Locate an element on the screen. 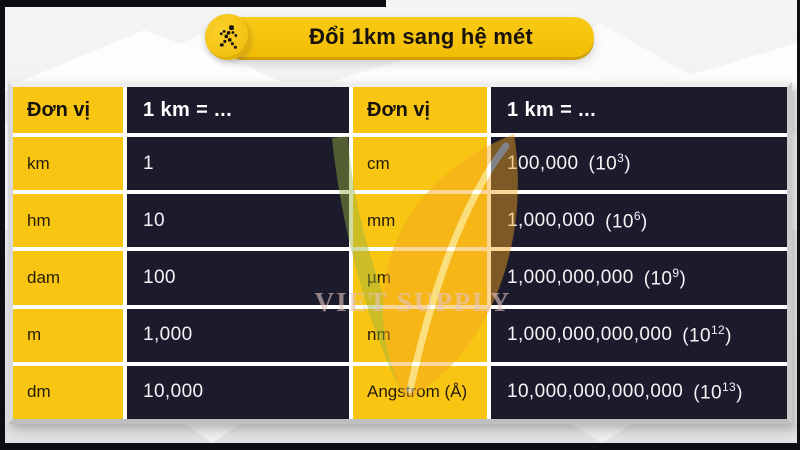 This screenshot has height=450, width=800. unit-cell: km is located at coordinates (68, 164).